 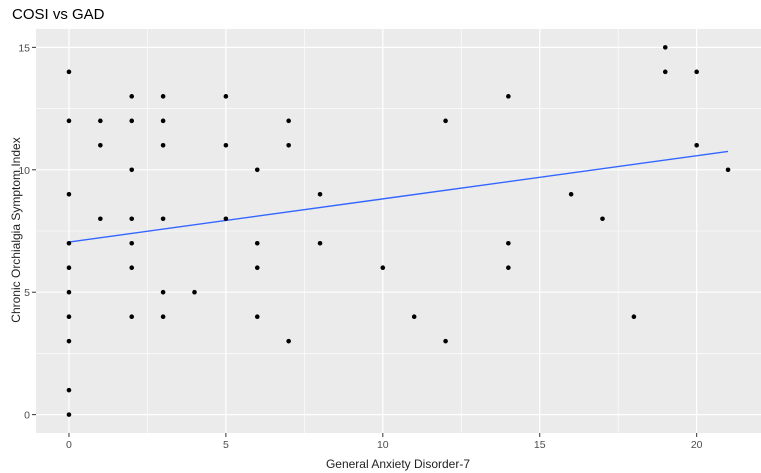 I want to click on y-tick-label: 5, so click(x=27, y=293).